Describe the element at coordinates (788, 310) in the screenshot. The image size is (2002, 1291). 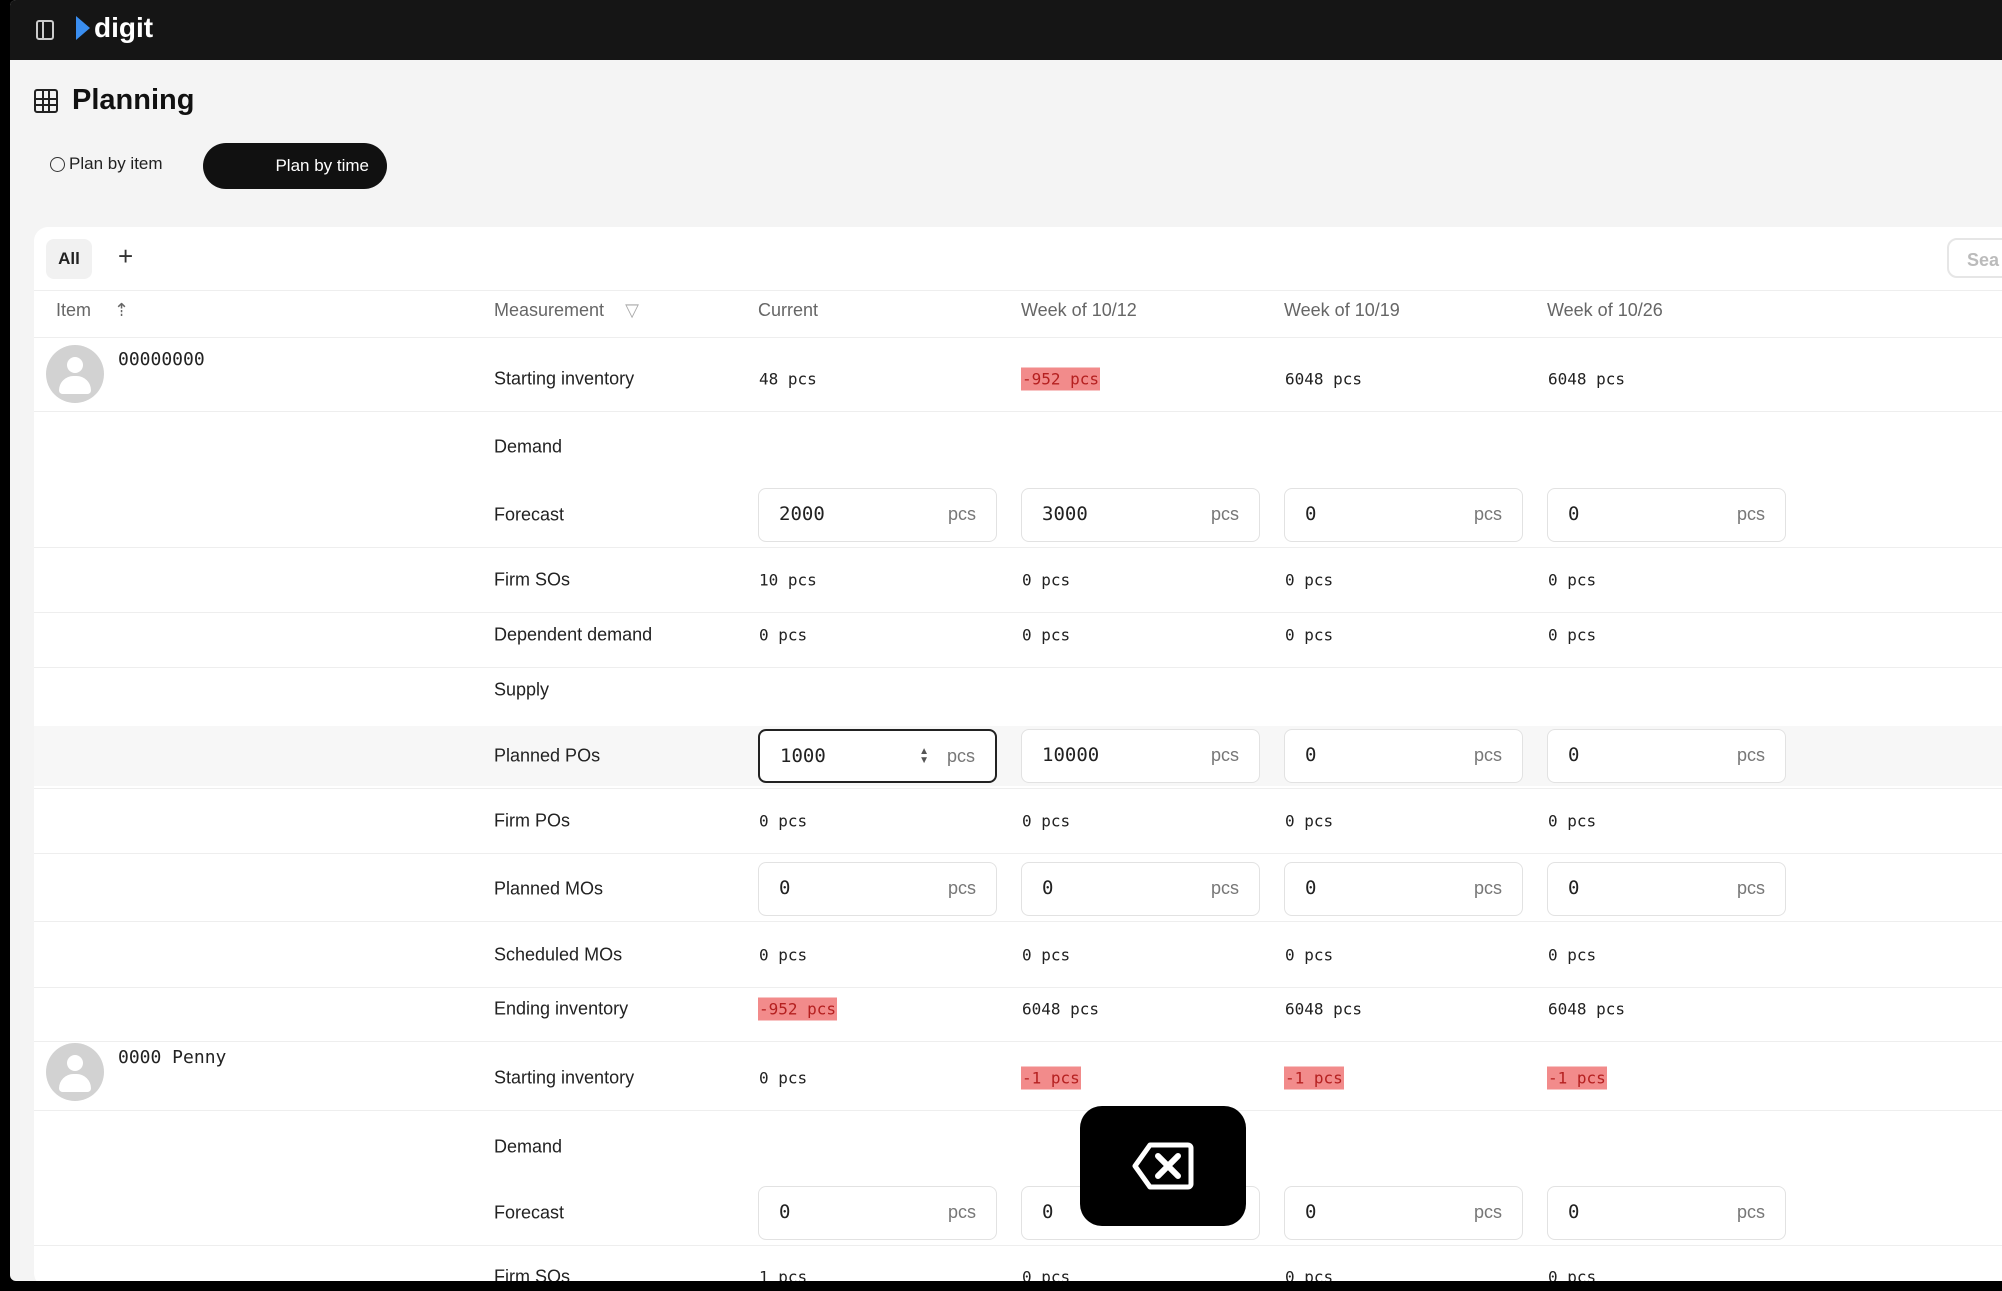
I see `column-header-current: Current` at that location.